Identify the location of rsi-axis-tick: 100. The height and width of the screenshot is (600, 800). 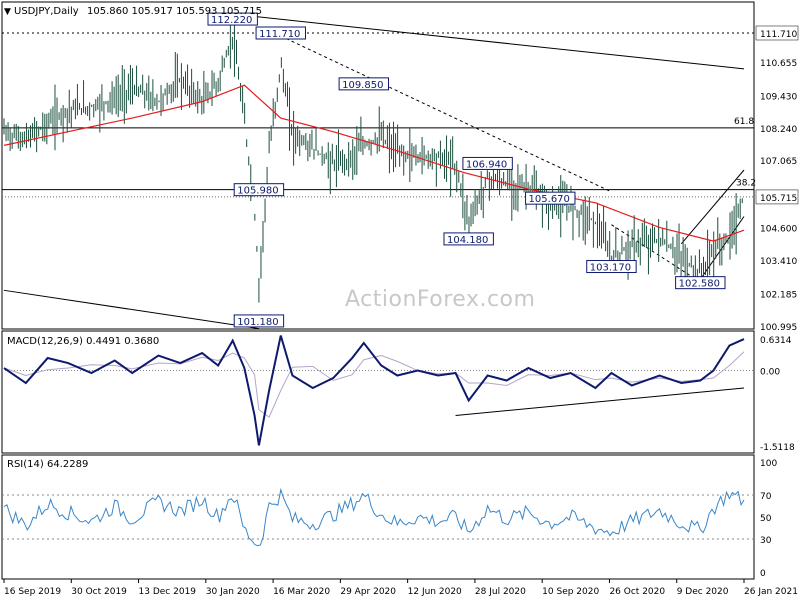
(768, 464).